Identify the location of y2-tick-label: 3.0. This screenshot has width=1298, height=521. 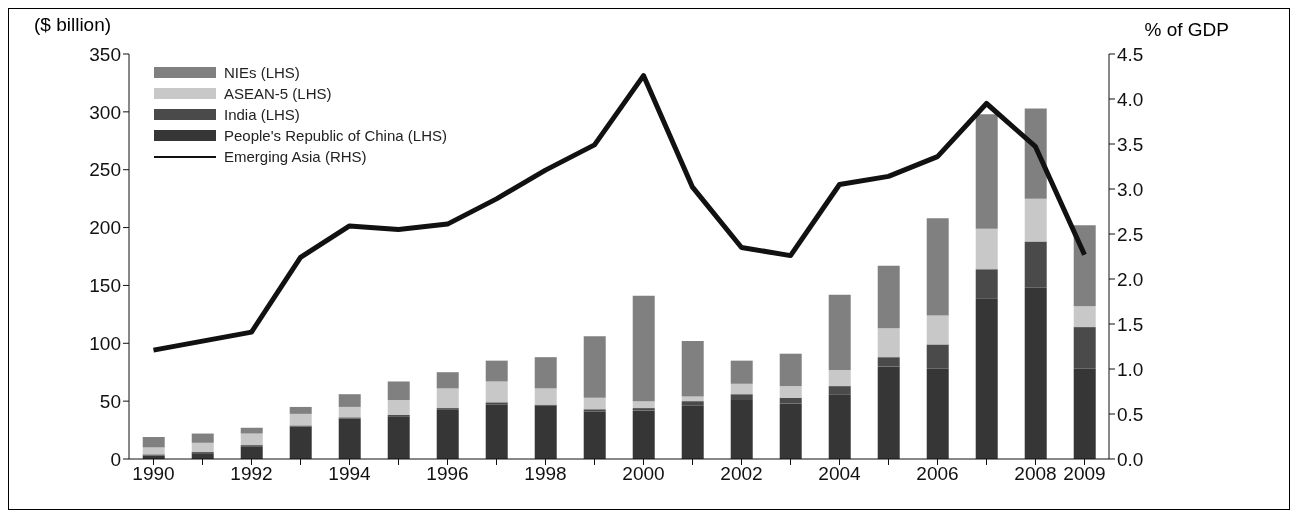
(1130, 189).